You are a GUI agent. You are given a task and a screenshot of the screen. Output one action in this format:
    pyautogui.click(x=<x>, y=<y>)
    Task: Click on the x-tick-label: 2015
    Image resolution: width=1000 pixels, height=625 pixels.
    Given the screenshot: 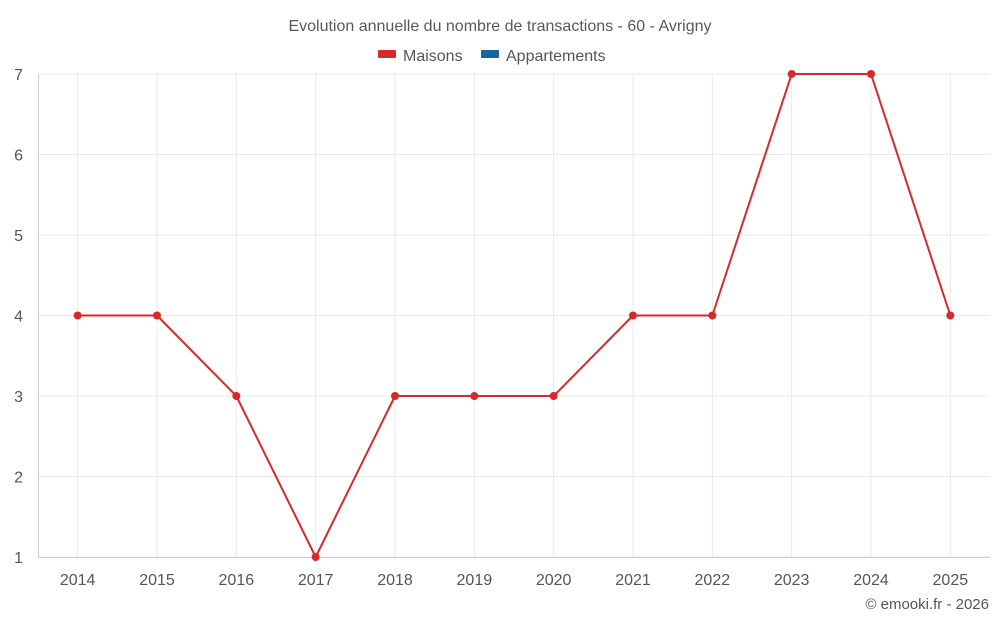 What is the action you would take?
    pyautogui.click(x=157, y=580)
    